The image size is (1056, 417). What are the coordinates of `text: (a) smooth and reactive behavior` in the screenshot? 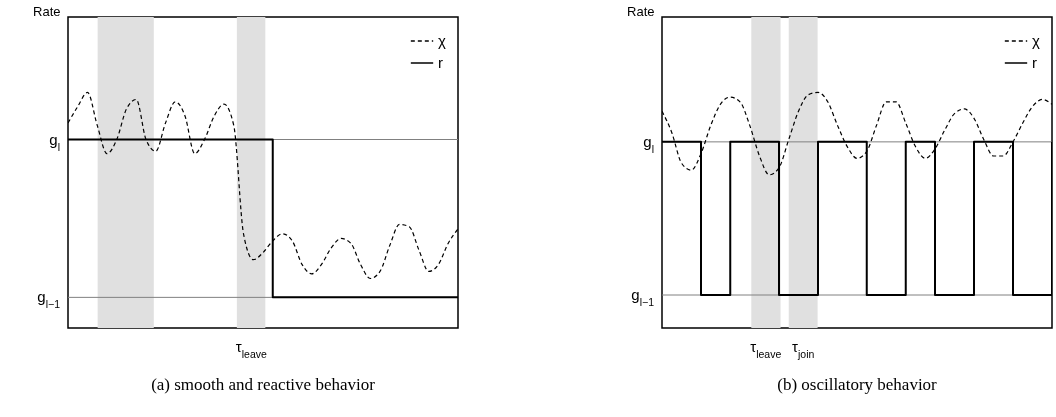 It's located at (263, 384).